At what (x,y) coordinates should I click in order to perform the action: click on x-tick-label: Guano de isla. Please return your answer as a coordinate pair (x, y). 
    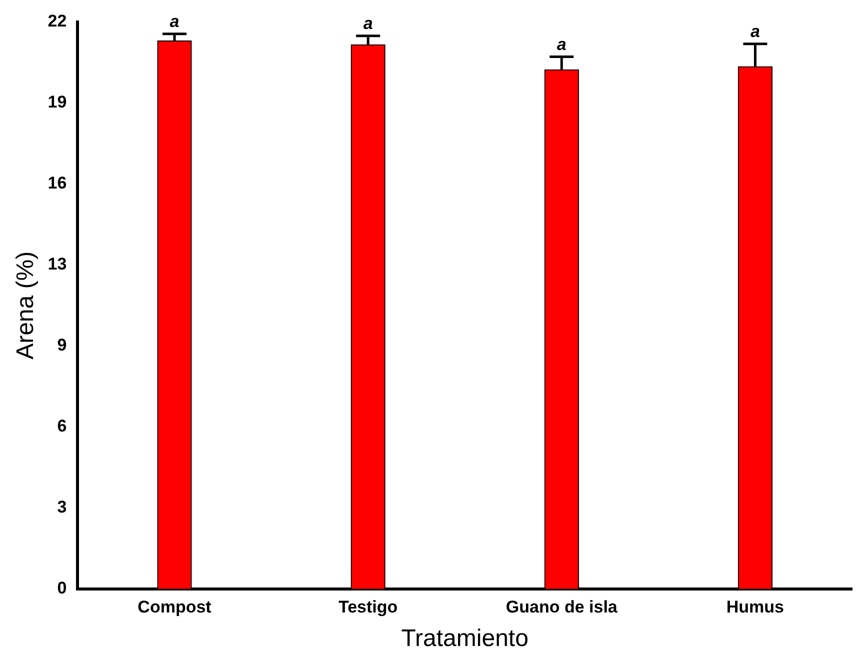
    Looking at the image, I should click on (562, 607).